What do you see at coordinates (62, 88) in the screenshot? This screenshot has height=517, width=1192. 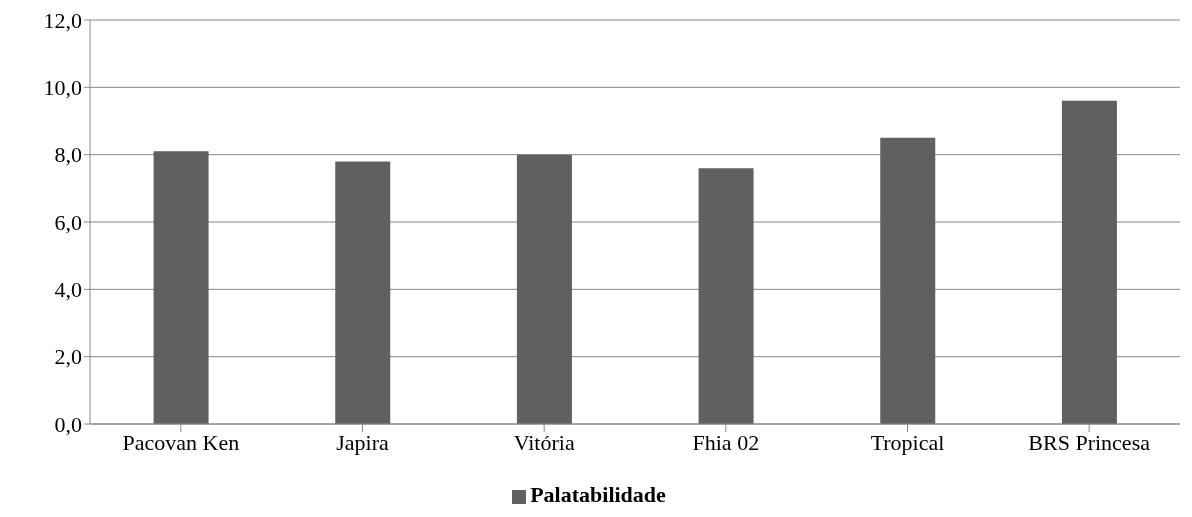 I see `y-tick-label: 10,0` at bounding box center [62, 88].